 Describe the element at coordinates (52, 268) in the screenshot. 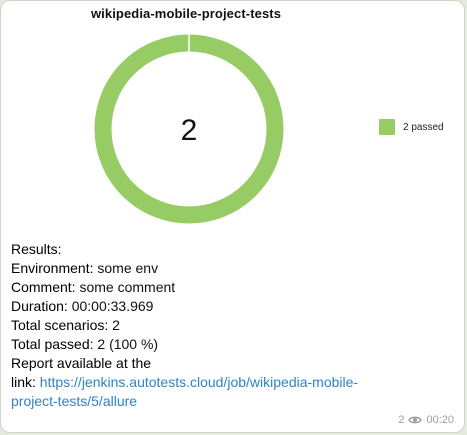

I see `environment-label: Environment:` at that location.